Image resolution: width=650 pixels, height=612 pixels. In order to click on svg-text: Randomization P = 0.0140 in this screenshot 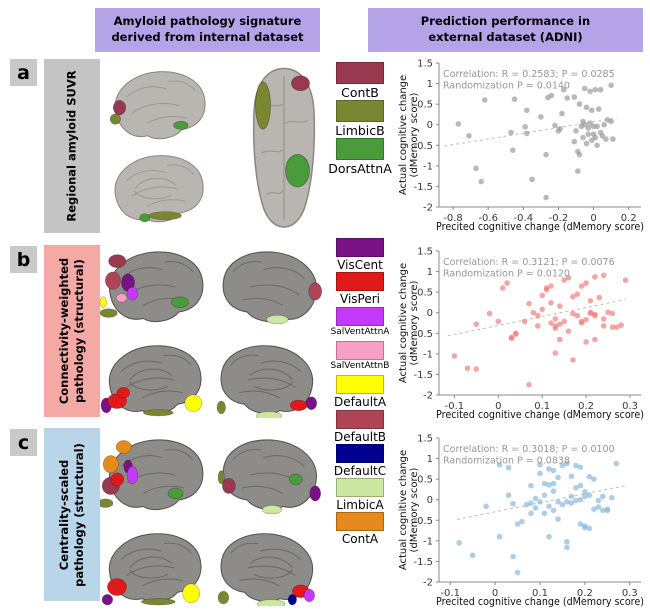, I will do `click(506, 86)`.